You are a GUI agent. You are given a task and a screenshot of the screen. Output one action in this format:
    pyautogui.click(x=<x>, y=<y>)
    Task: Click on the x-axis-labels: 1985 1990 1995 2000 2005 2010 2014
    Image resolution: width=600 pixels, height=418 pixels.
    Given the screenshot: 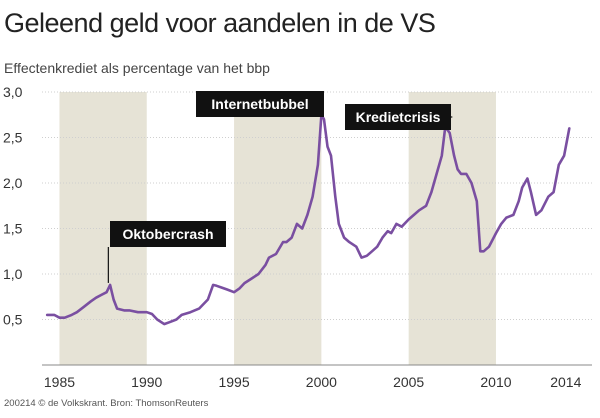 What is the action you would take?
    pyautogui.click(x=313, y=382)
    